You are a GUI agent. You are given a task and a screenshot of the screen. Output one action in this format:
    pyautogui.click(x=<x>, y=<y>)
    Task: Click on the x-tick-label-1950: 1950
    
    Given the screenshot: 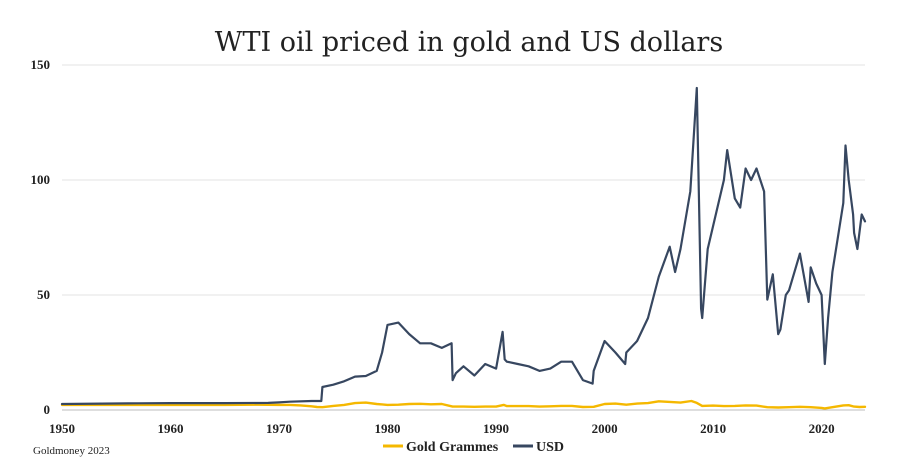 What is the action you would take?
    pyautogui.click(x=62, y=428)
    